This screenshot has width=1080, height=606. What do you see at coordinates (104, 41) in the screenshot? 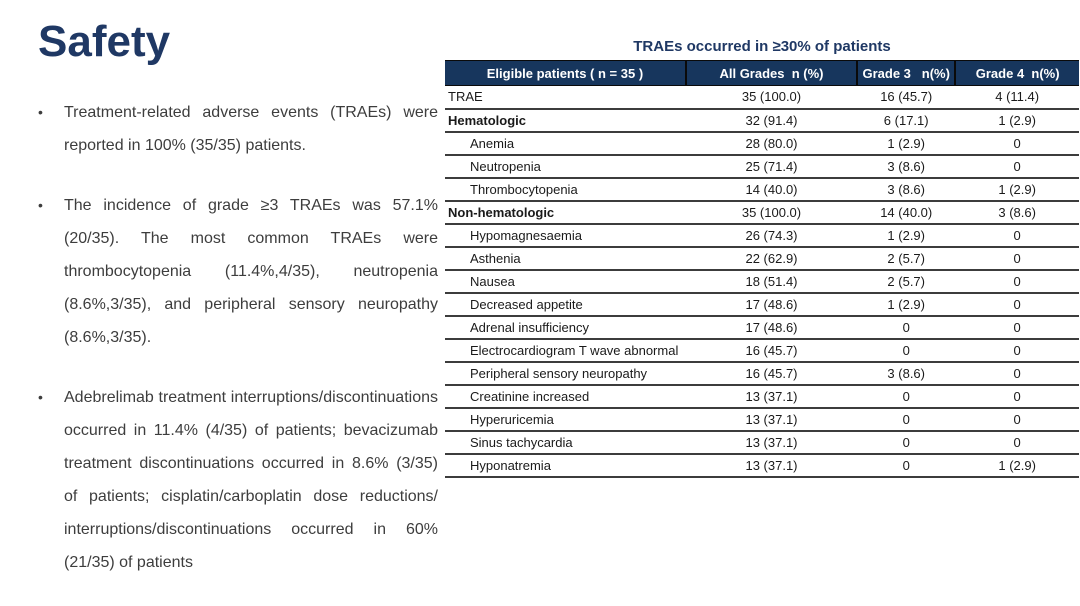
I see `page-title: Safety` at bounding box center [104, 41].